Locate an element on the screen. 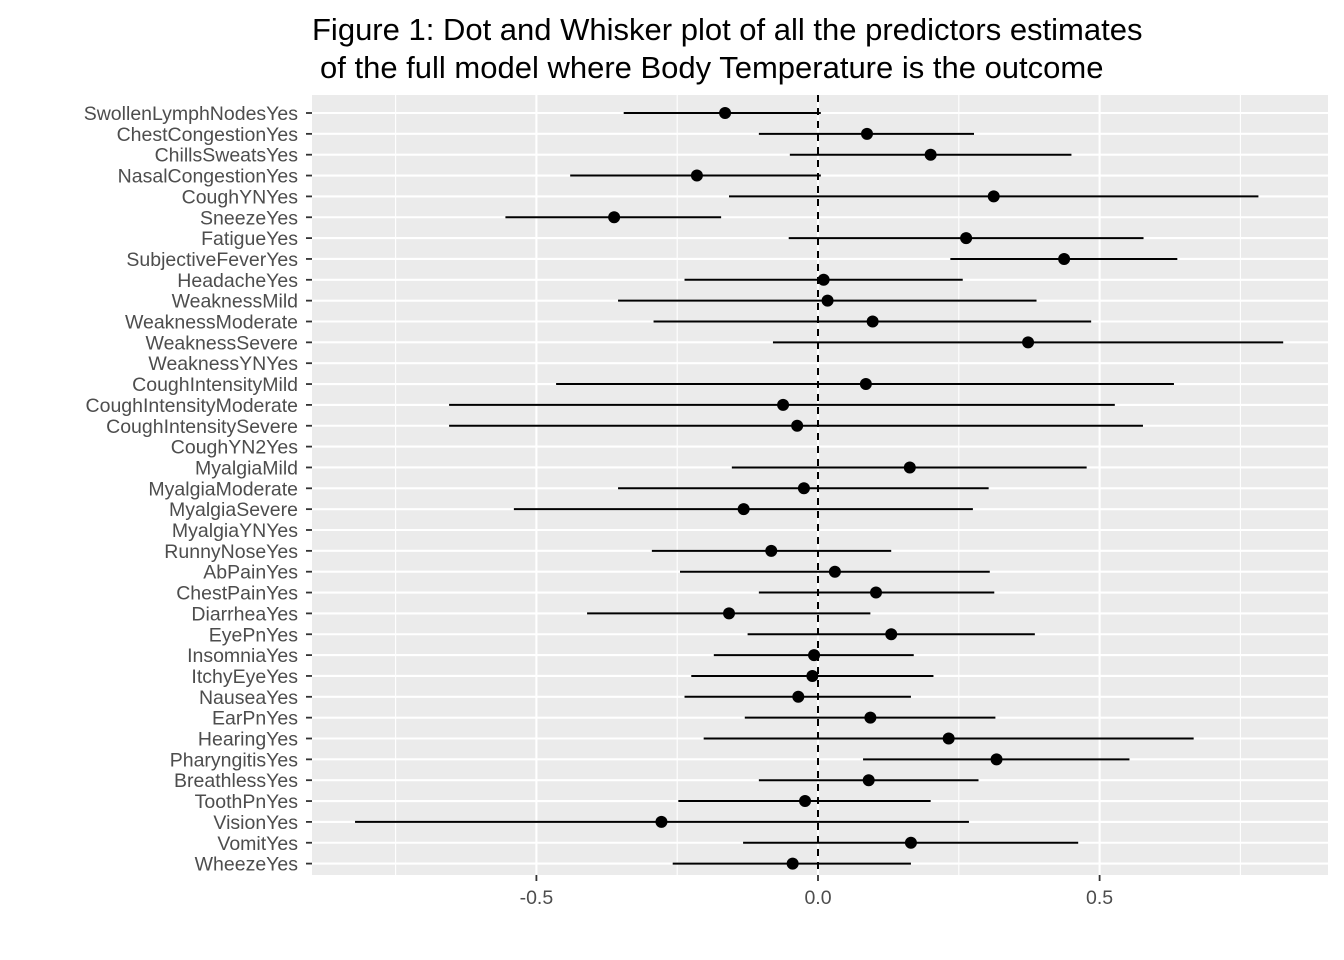 The width and height of the screenshot is (1344, 960). y-axis-tick-label: WeaknessSevere is located at coordinates (222, 343).